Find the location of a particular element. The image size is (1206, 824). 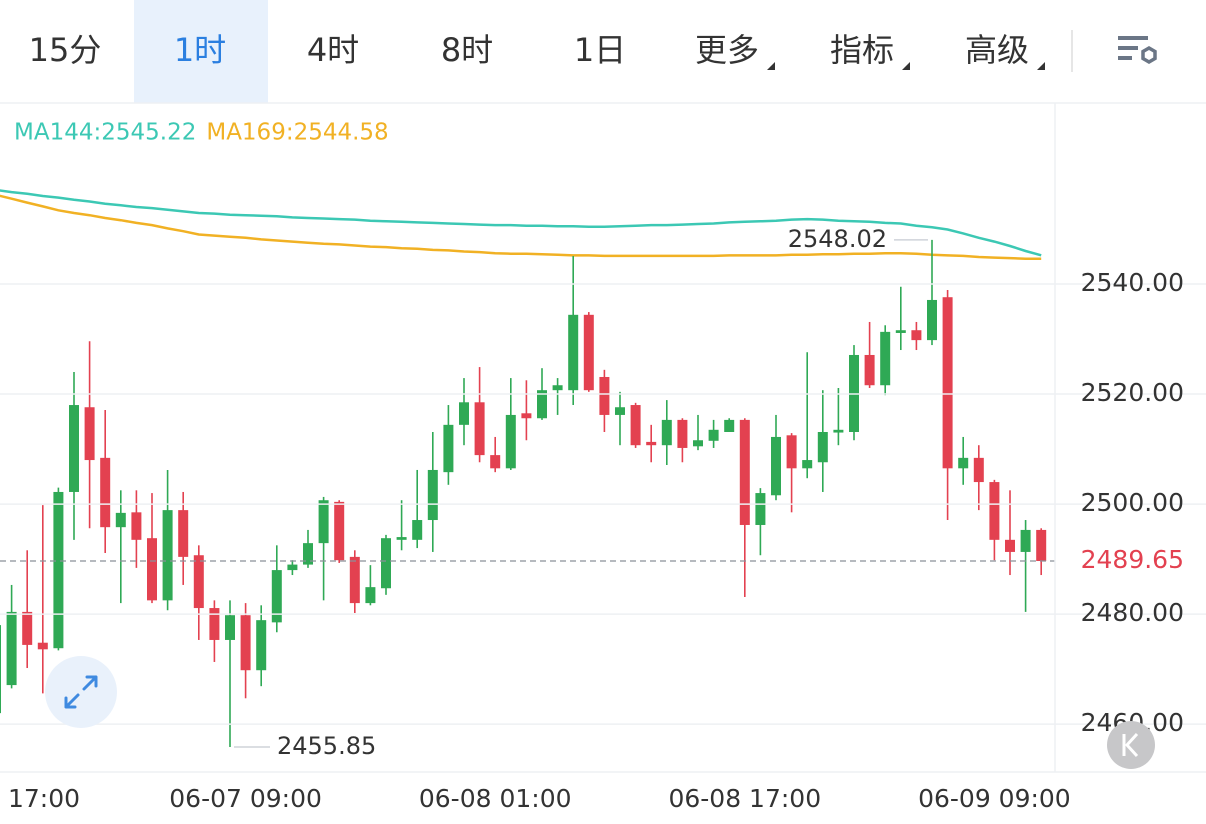

y-tick-label: 2540.00 is located at coordinates (1132, 282).